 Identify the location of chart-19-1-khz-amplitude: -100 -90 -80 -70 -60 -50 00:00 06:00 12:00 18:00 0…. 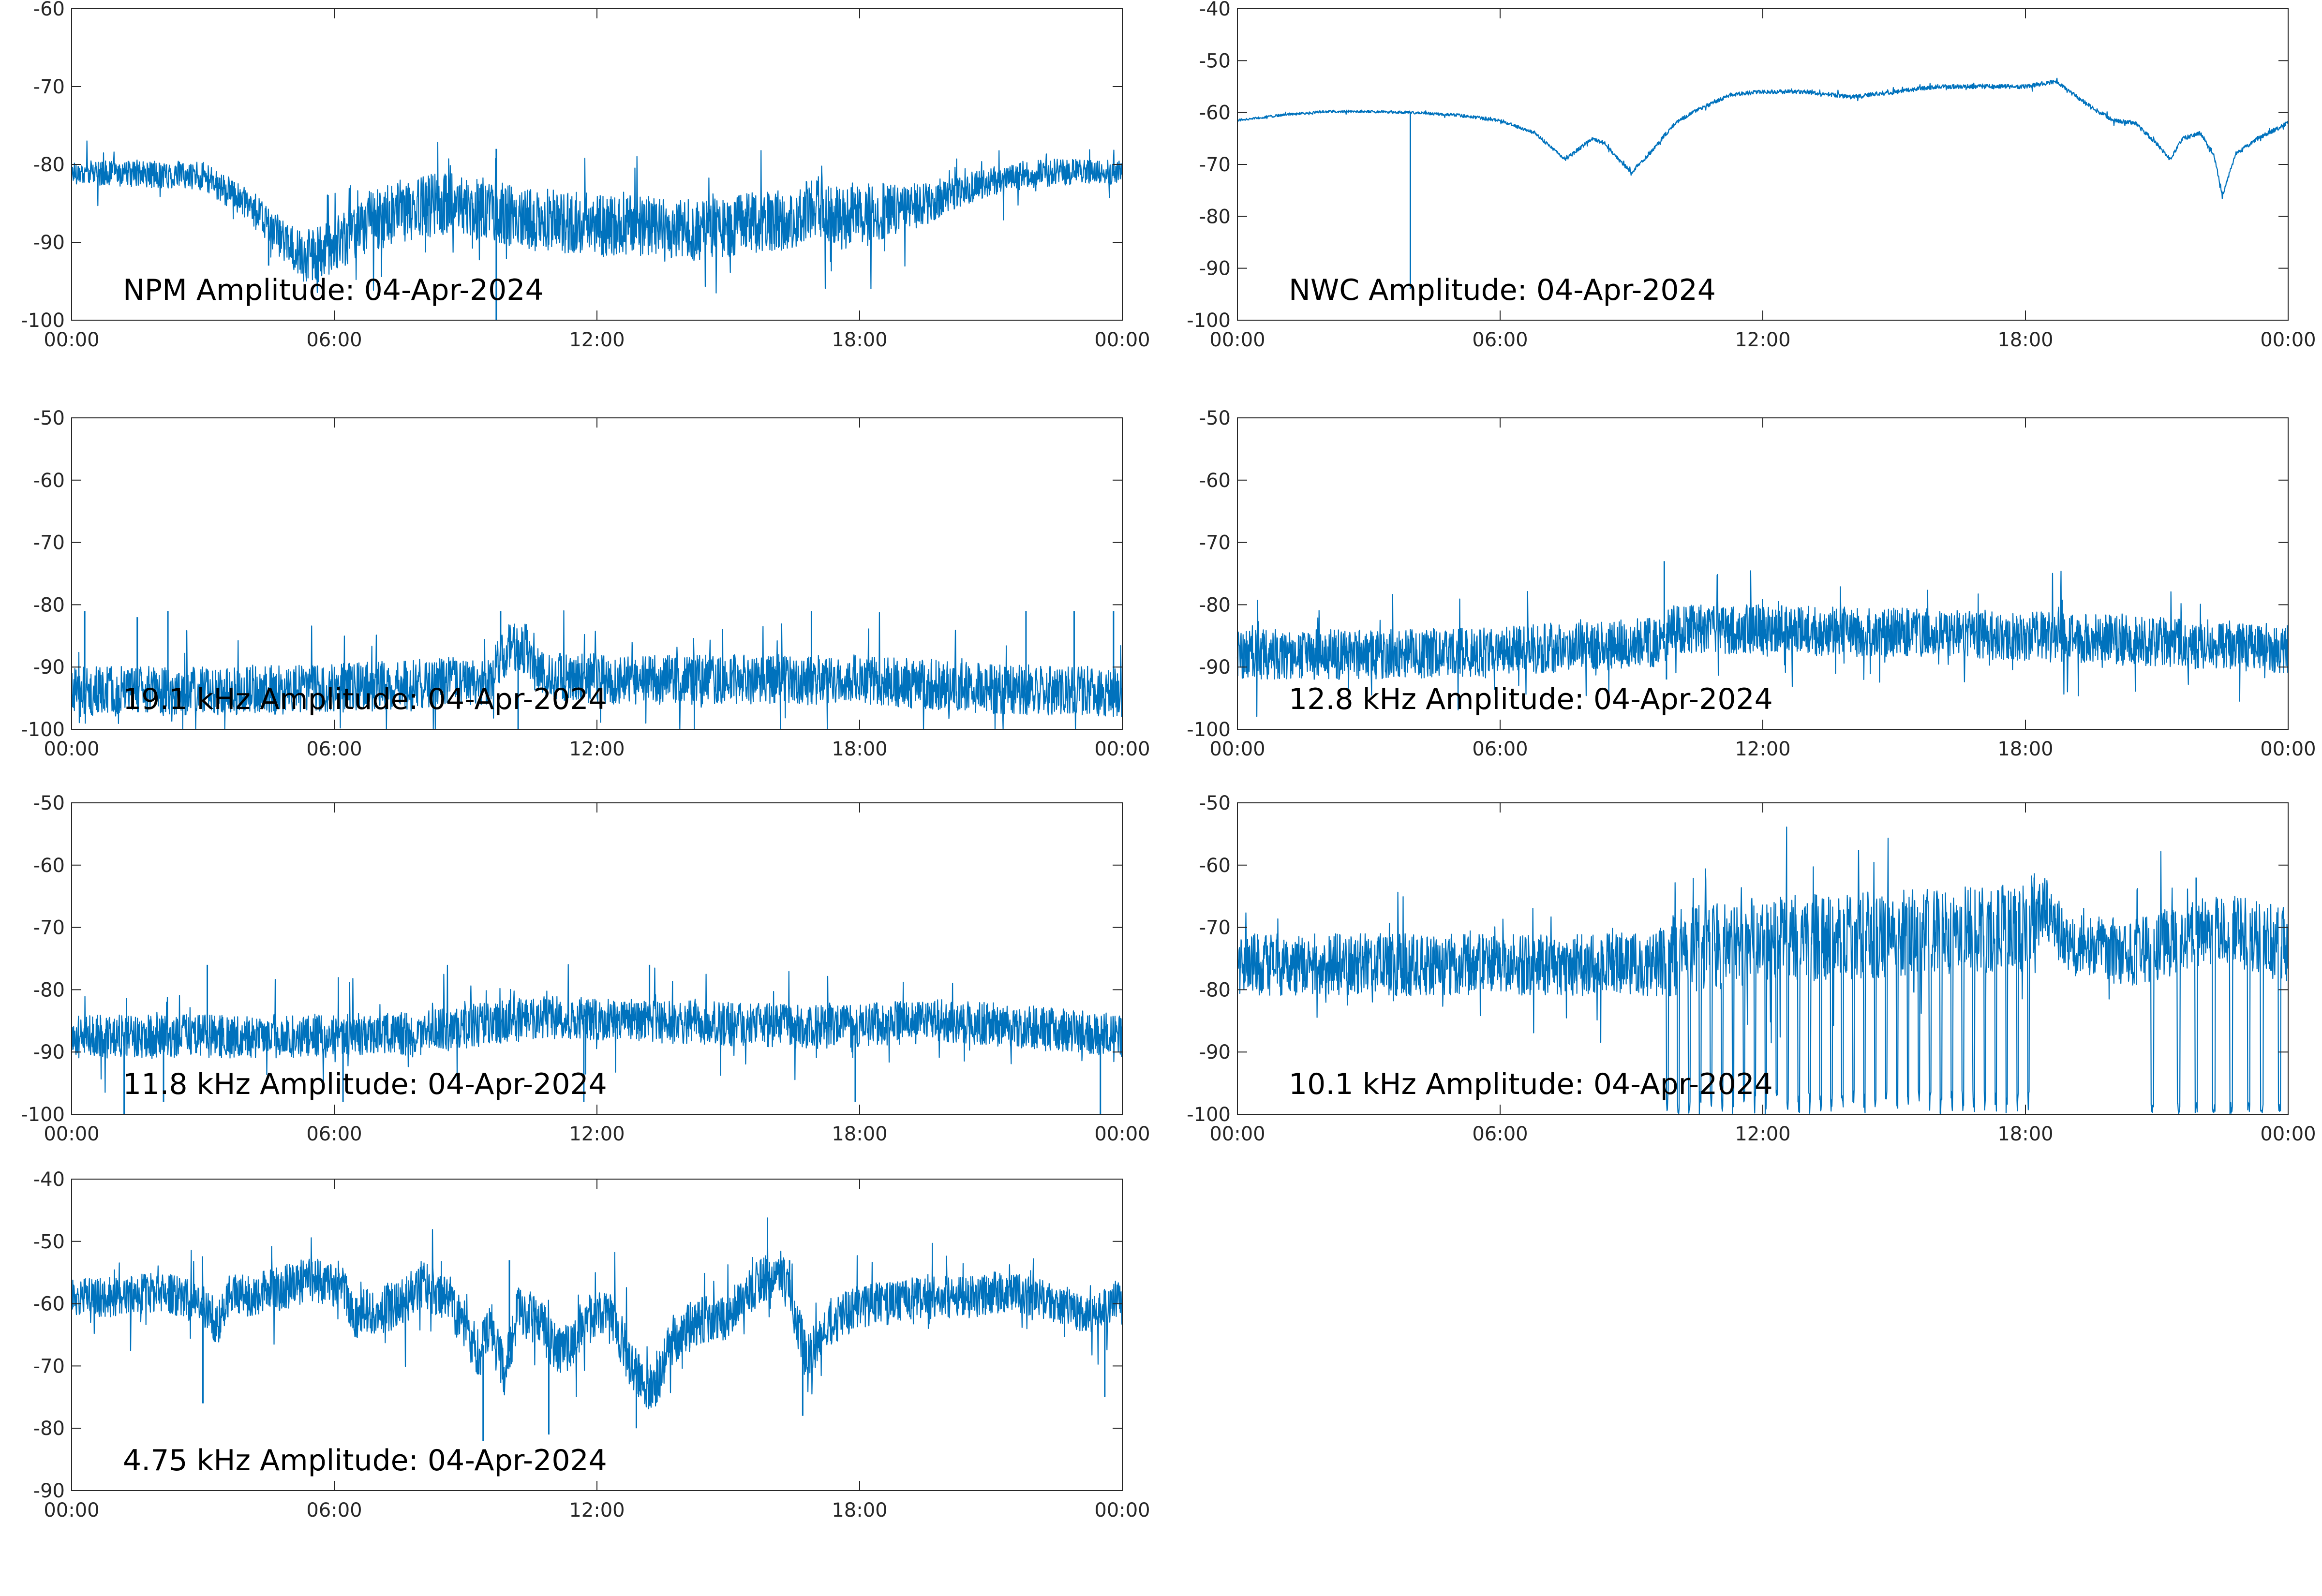
(585, 583).